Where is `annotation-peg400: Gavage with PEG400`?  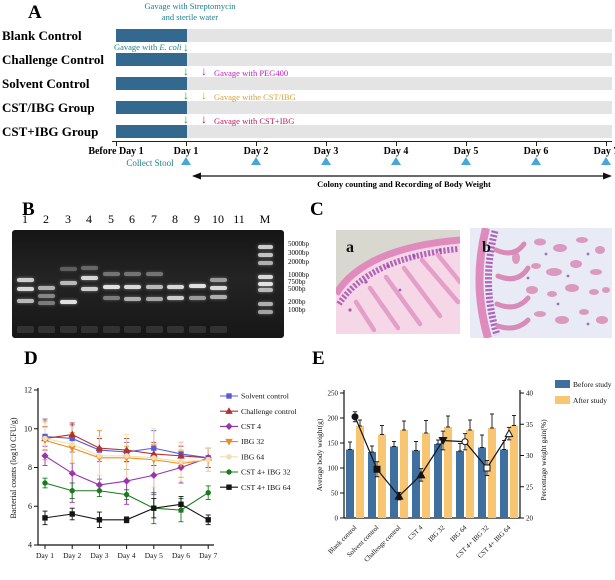 annotation-peg400: Gavage with PEG400 is located at coordinates (251, 73).